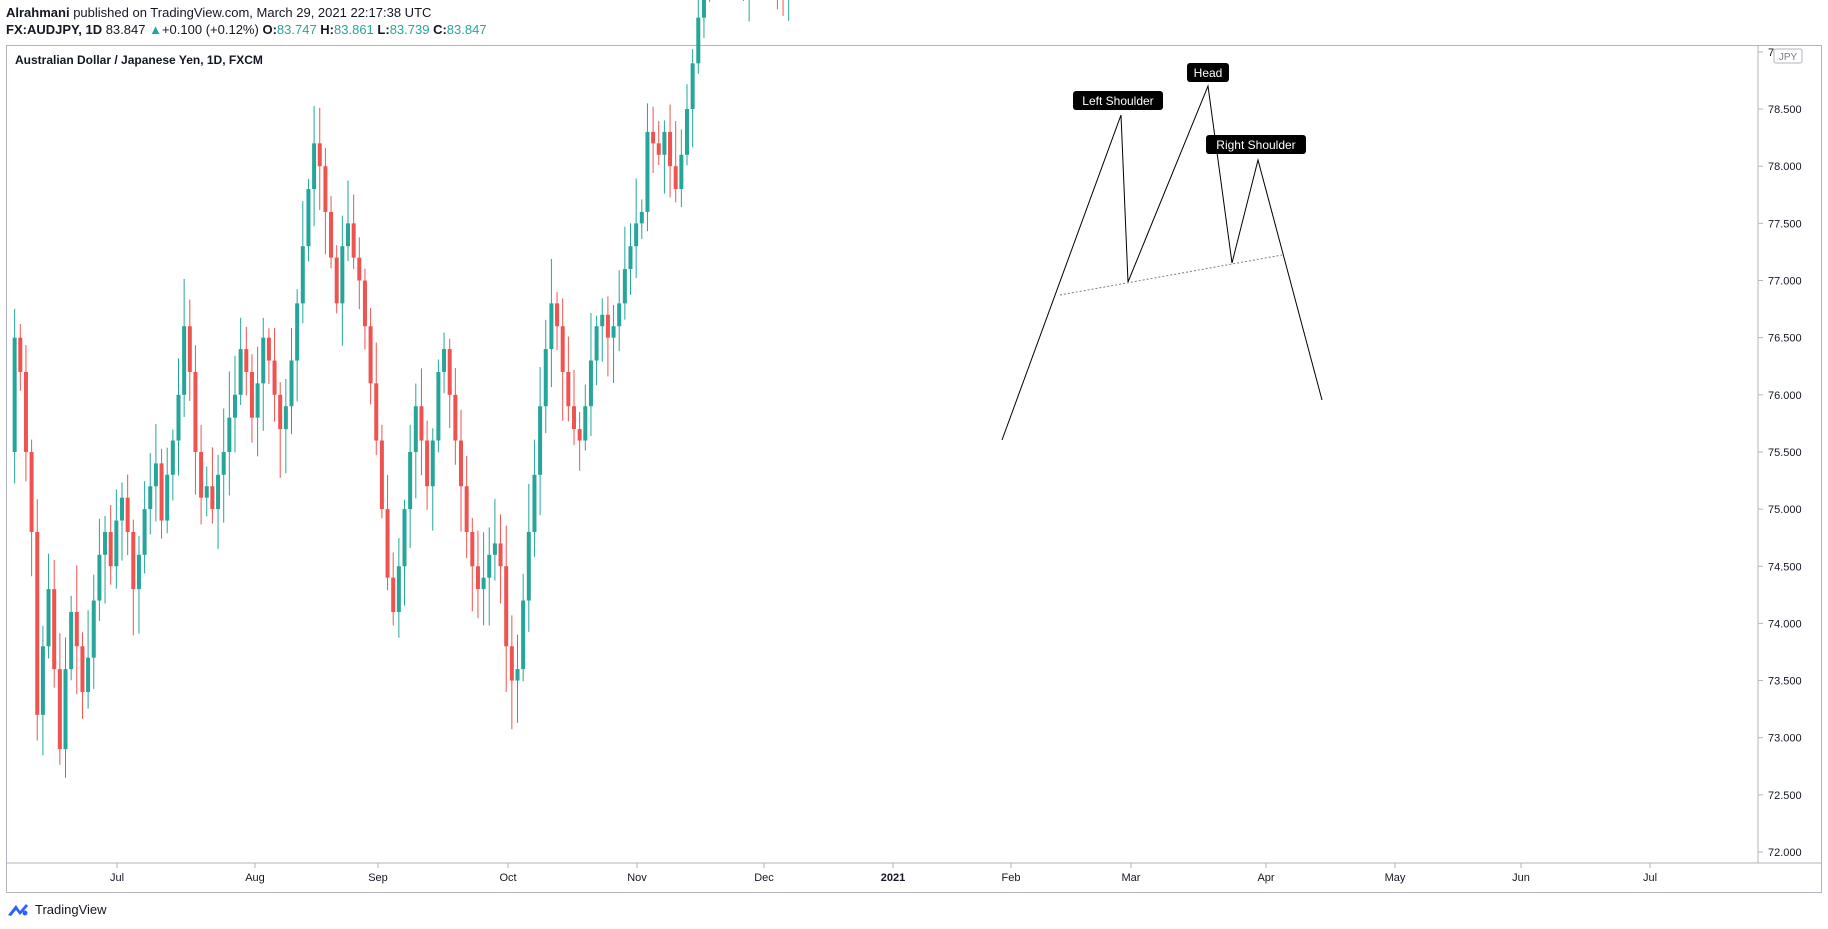 This screenshot has height=929, width=1828. I want to click on currency-badge-box, so click(1788, 56).